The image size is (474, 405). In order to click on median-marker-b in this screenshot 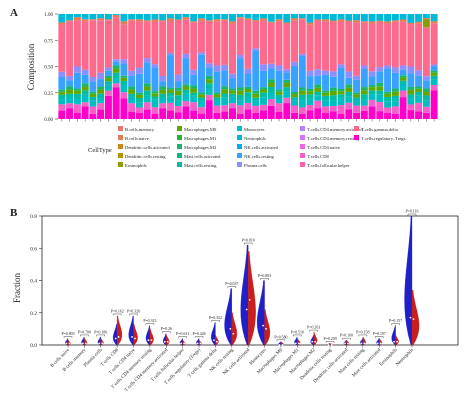, I will do `click(118, 337)`.